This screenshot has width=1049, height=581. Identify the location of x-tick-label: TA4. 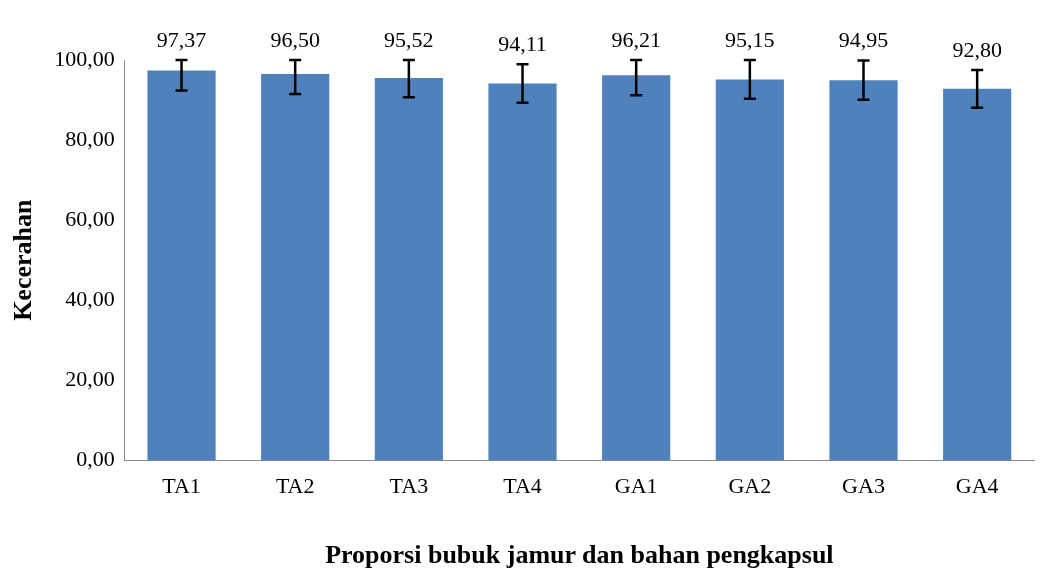
(522, 486).